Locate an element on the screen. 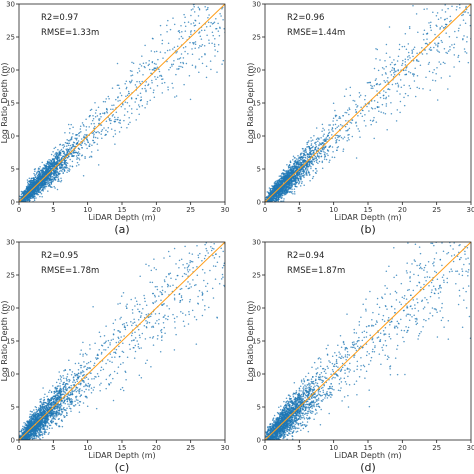 Image resolution: width=474 pixels, height=474 pixels. y-tick-label: 10 is located at coordinates (256, 137).